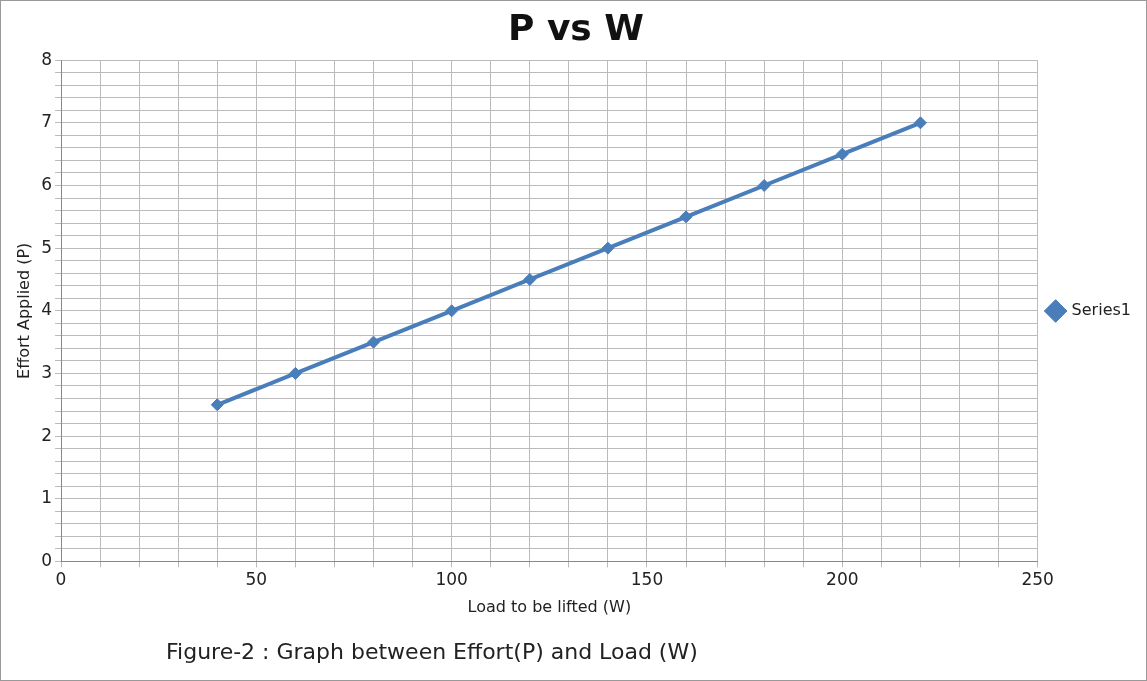 The image size is (1147, 681). What do you see at coordinates (647, 579) in the screenshot?
I see `x-tick-label: 150` at bounding box center [647, 579].